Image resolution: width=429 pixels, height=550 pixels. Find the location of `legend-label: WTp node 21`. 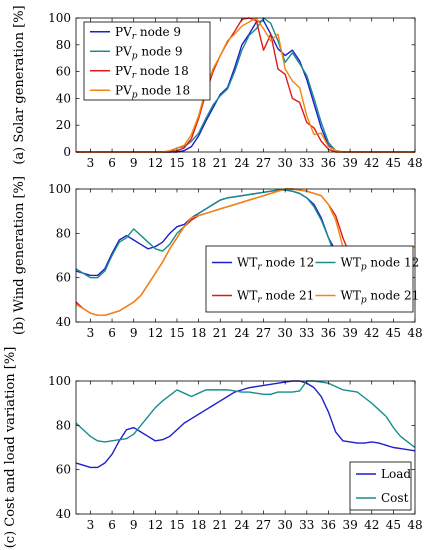

legend-label: WTp node 21 is located at coordinates (380, 297).